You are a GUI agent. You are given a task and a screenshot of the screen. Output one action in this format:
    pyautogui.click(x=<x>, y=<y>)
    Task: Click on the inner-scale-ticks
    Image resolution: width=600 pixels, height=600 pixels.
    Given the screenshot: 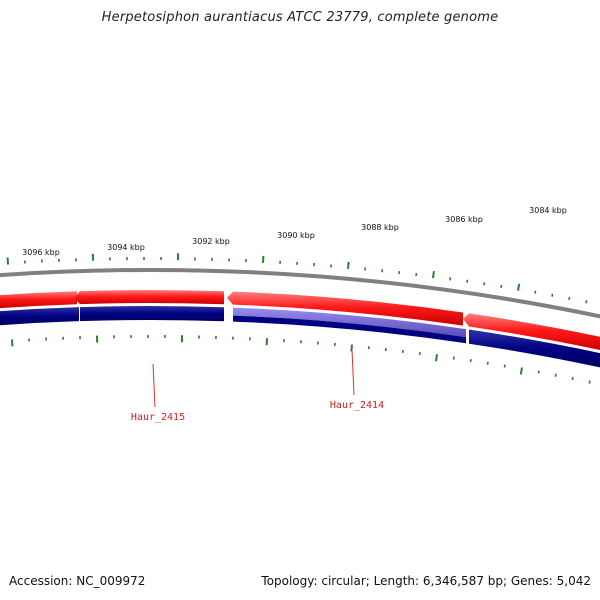 What is the action you would take?
    pyautogui.click(x=301, y=359)
    